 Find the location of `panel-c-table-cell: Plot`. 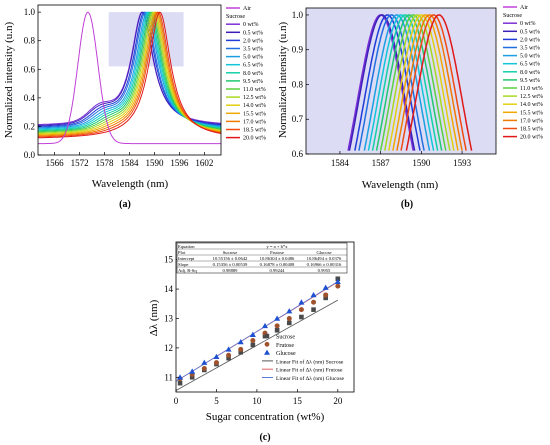

panel-c-table-cell: Plot is located at coordinates (182, 252).